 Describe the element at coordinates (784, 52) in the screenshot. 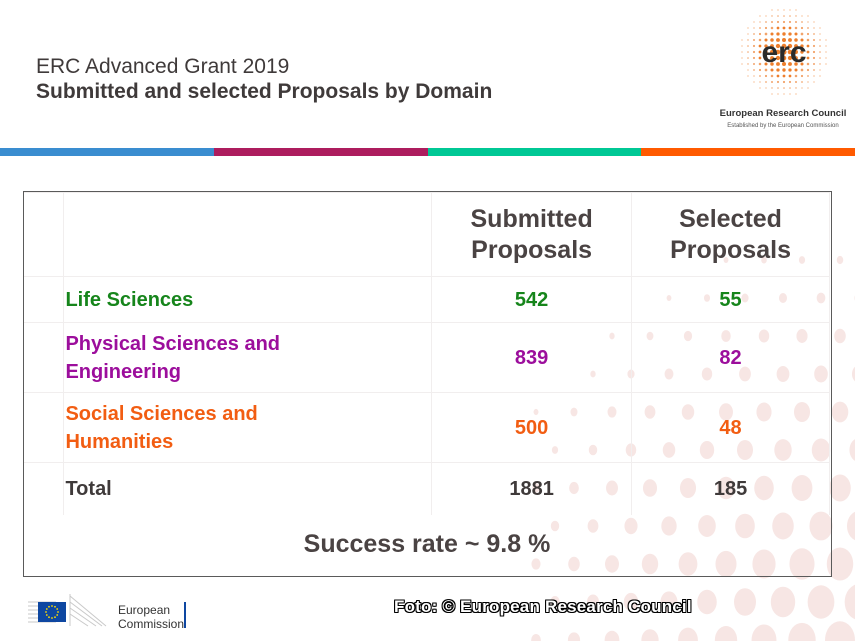

I see `erc-dots-icon: erc` at that location.